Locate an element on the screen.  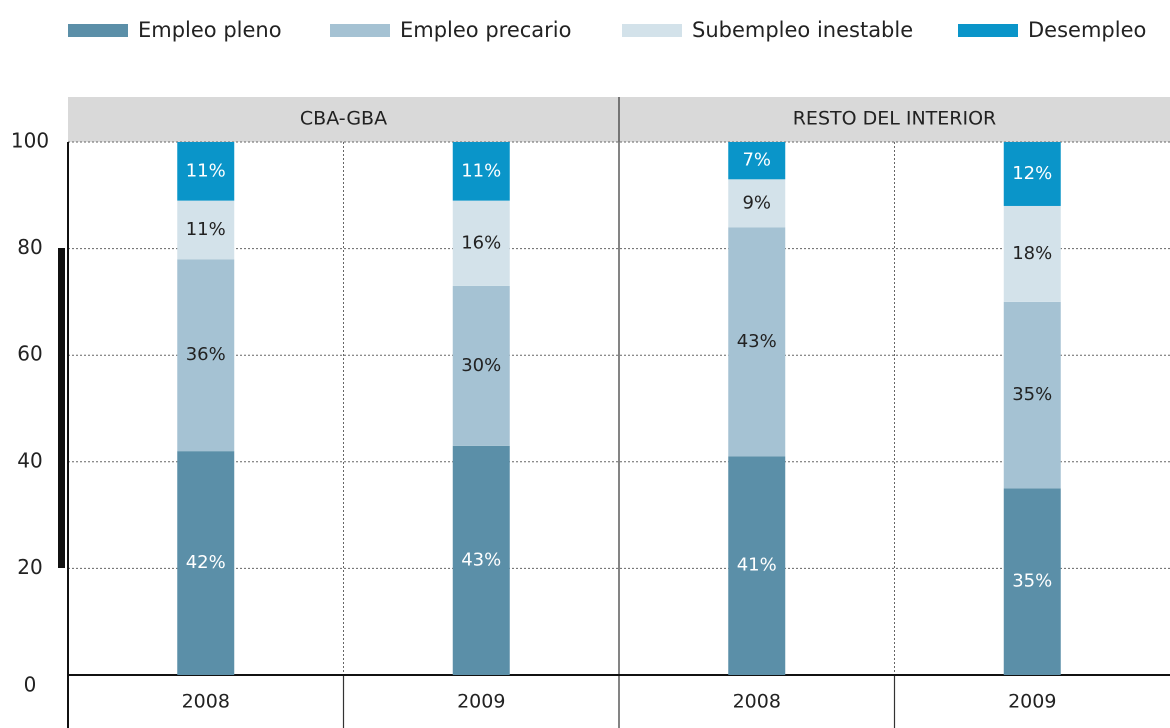
y-tick-label: 100 is located at coordinates (30, 141).